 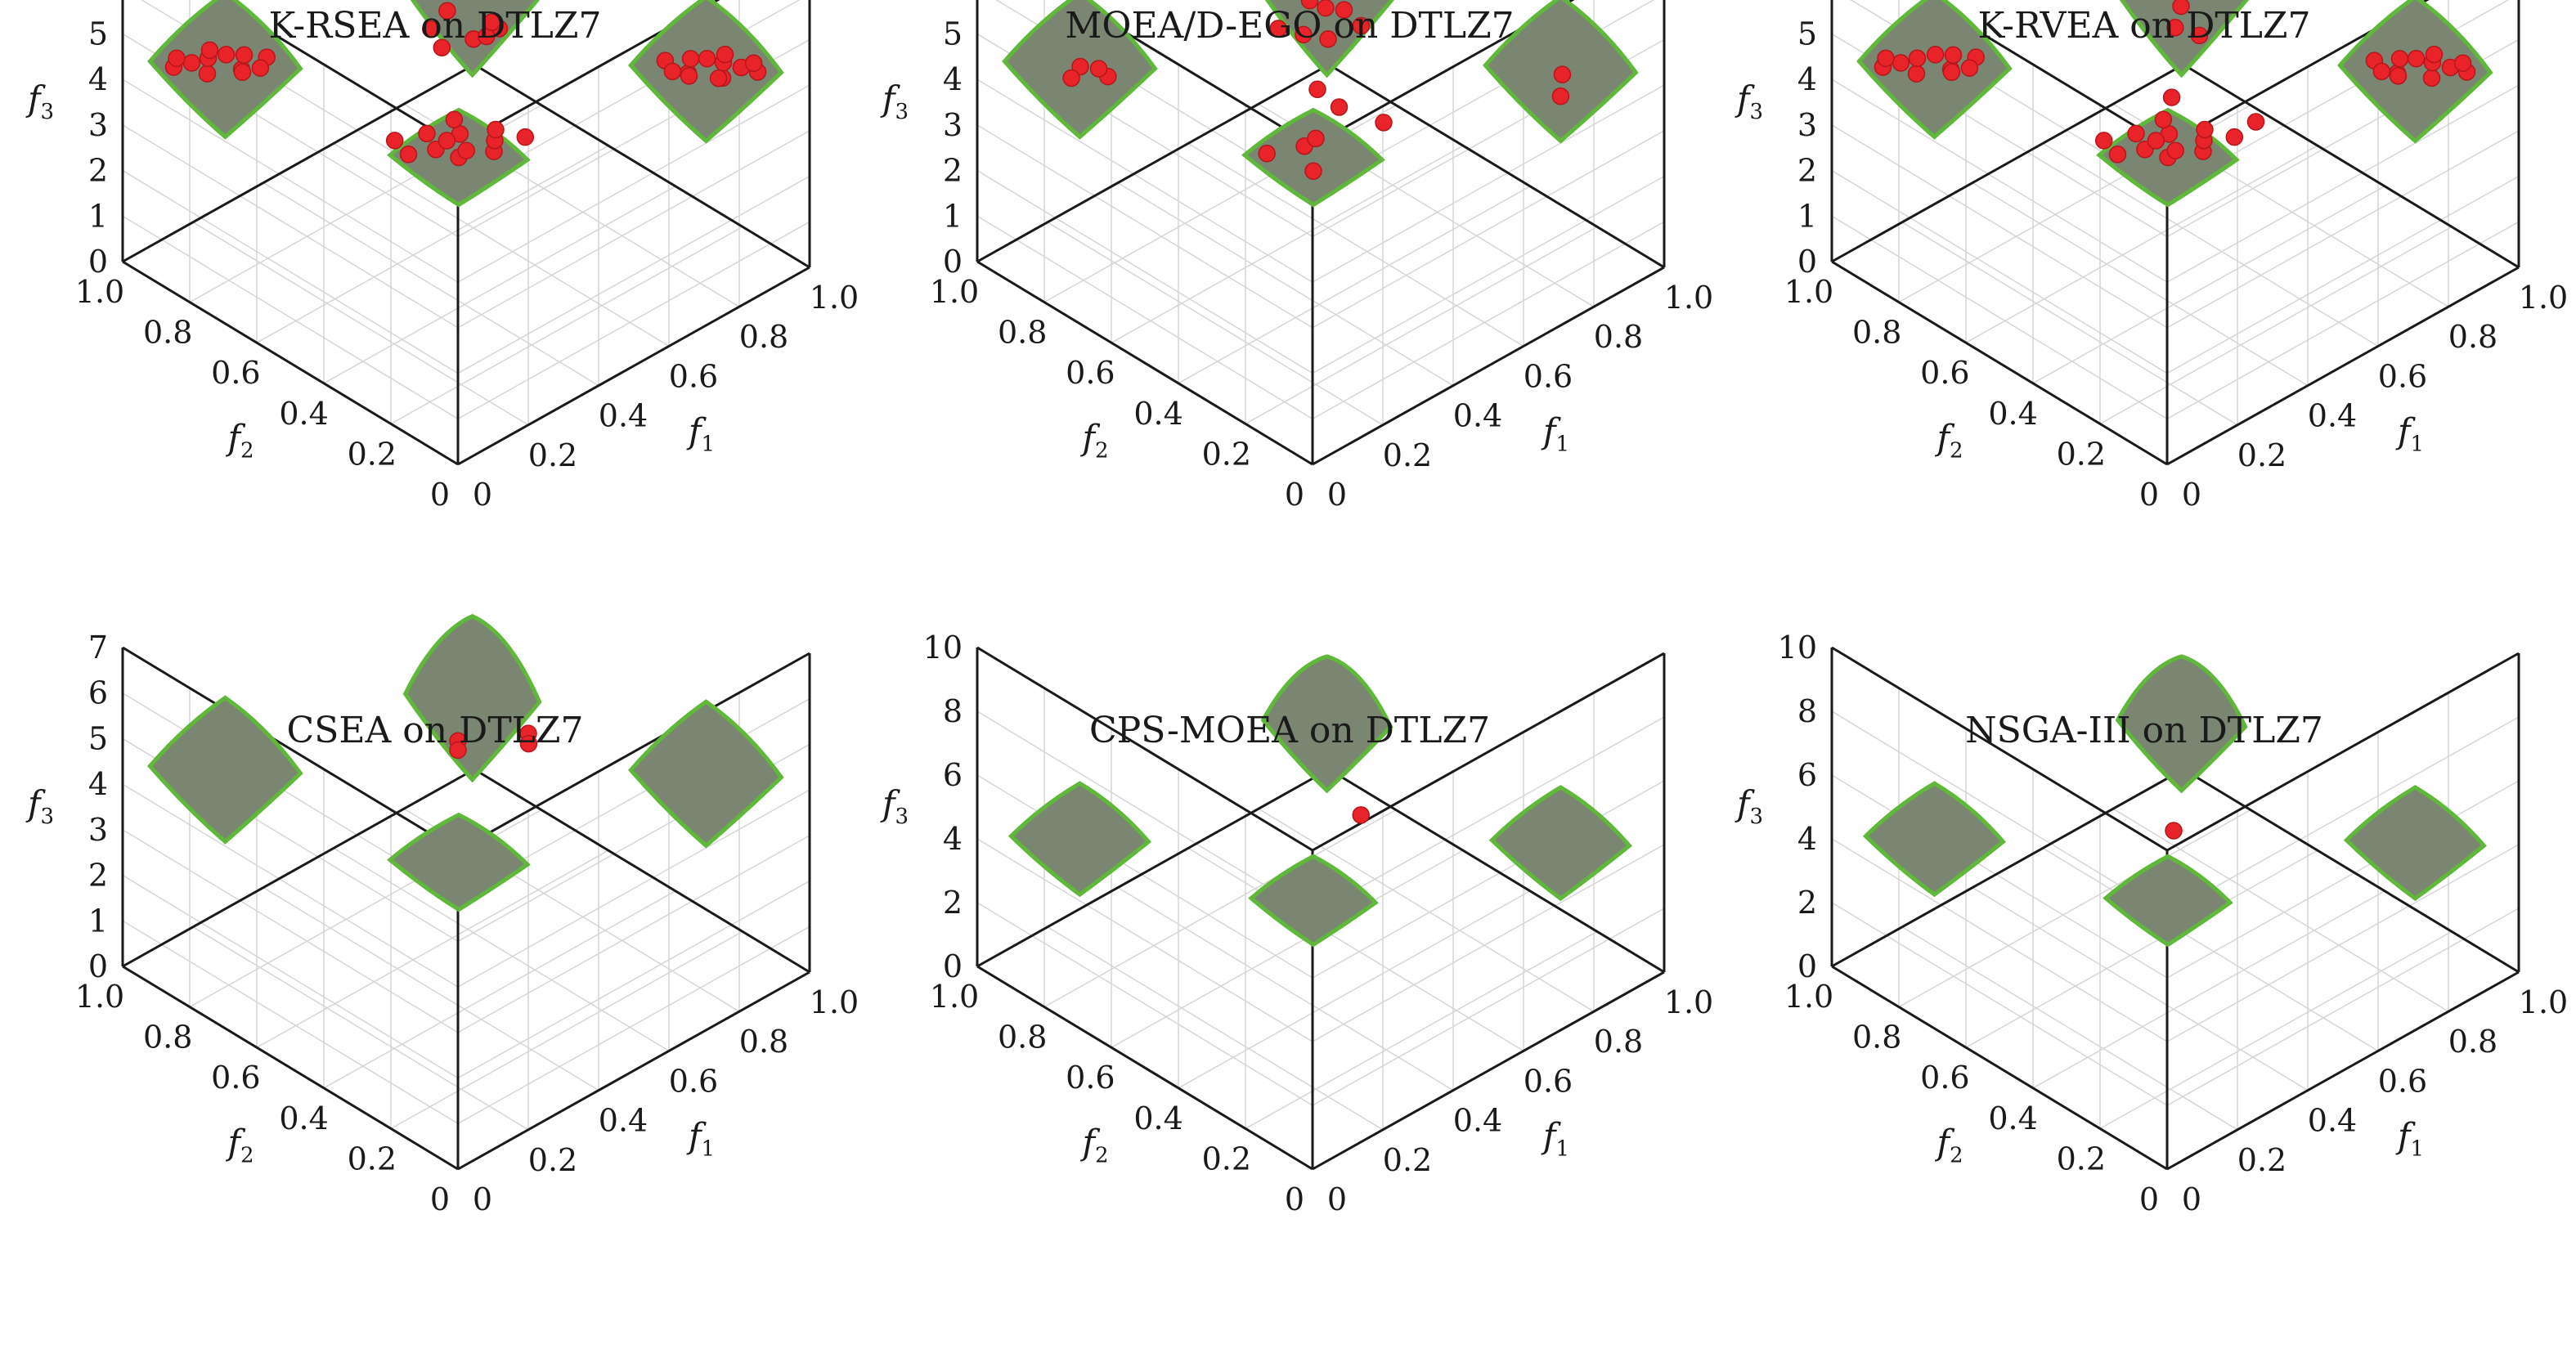 What do you see at coordinates (701, 433) in the screenshot?
I see `x-axis-label: f1` at bounding box center [701, 433].